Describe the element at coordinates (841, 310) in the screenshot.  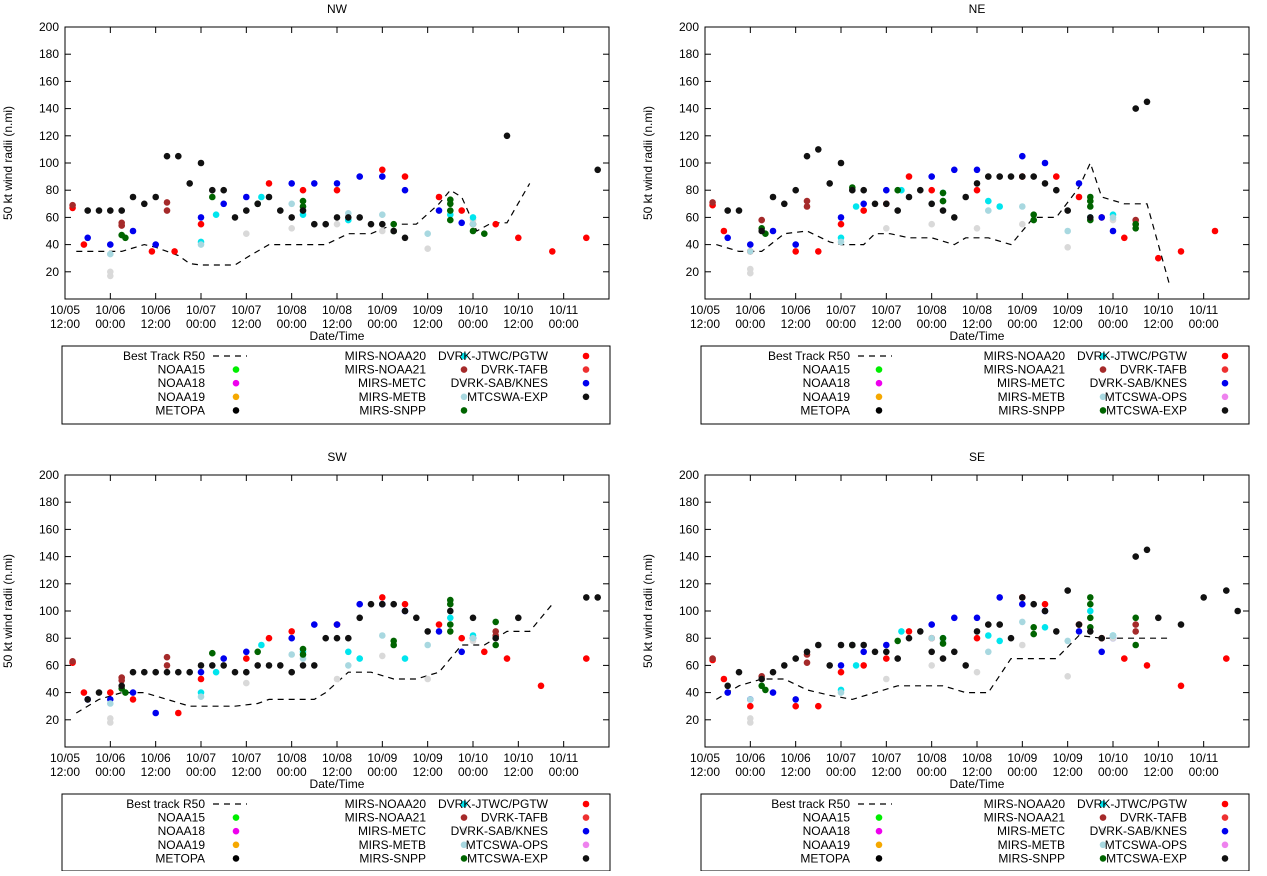
I see `x-tick-label: 10/07` at that location.